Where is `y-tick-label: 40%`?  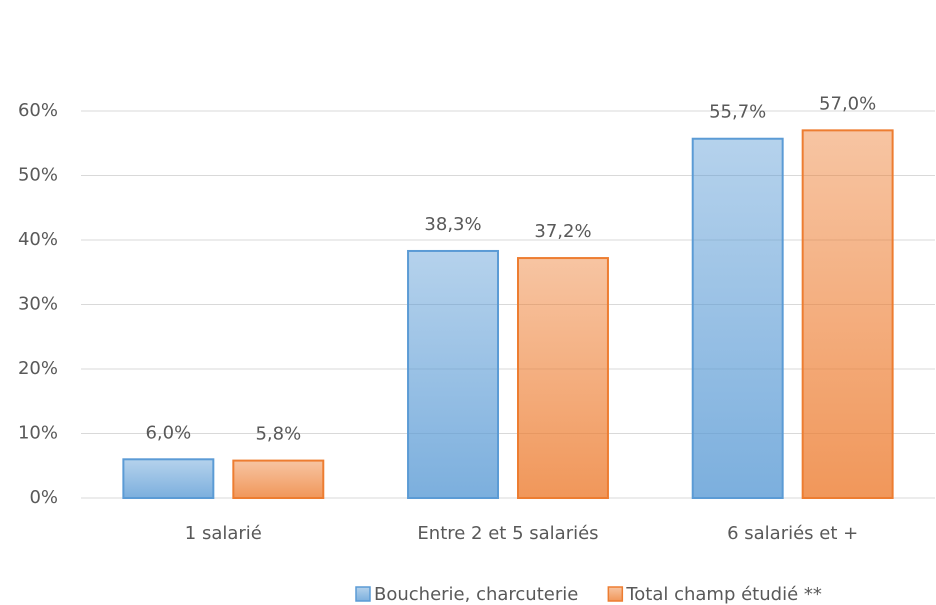
y-tick-label: 40% is located at coordinates (38, 239).